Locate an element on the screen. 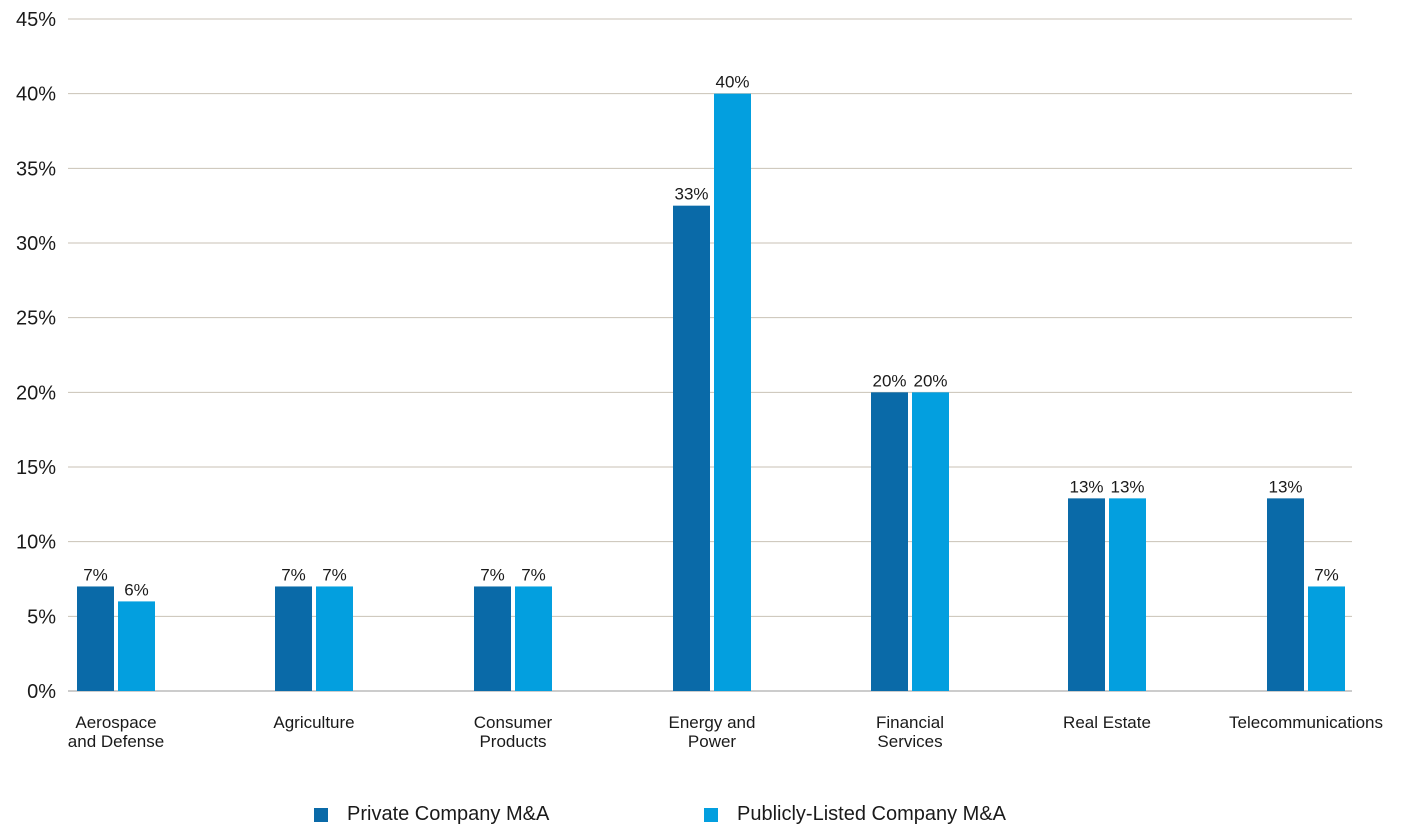 The height and width of the screenshot is (835, 1417). category-label: Energy and is located at coordinates (712, 722).